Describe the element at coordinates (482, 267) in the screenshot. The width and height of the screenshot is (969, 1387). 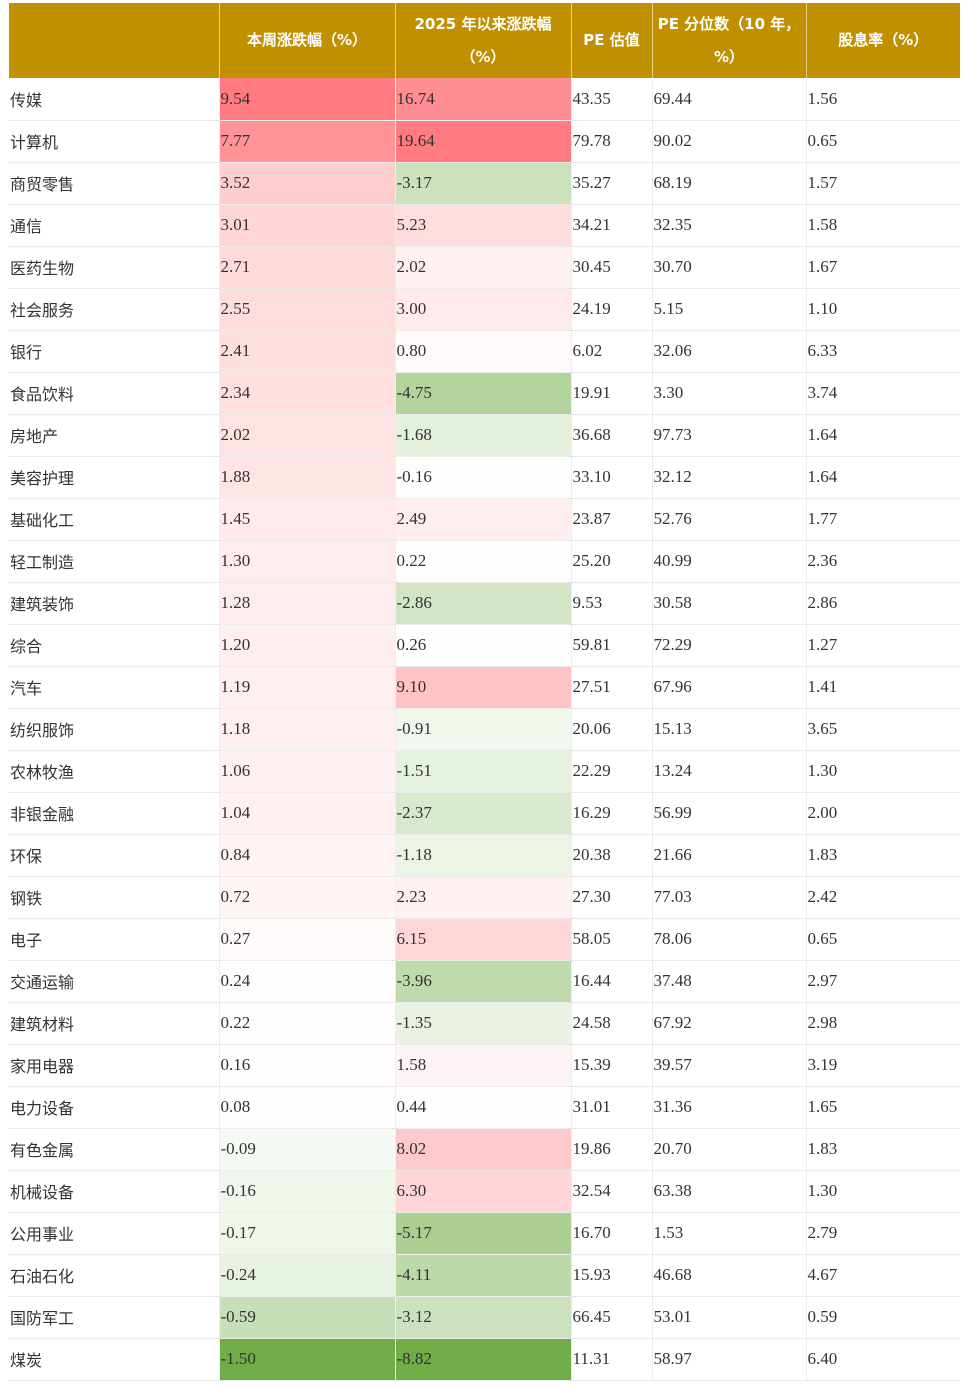
I see `ytd-change-cell: 2.02` at that location.